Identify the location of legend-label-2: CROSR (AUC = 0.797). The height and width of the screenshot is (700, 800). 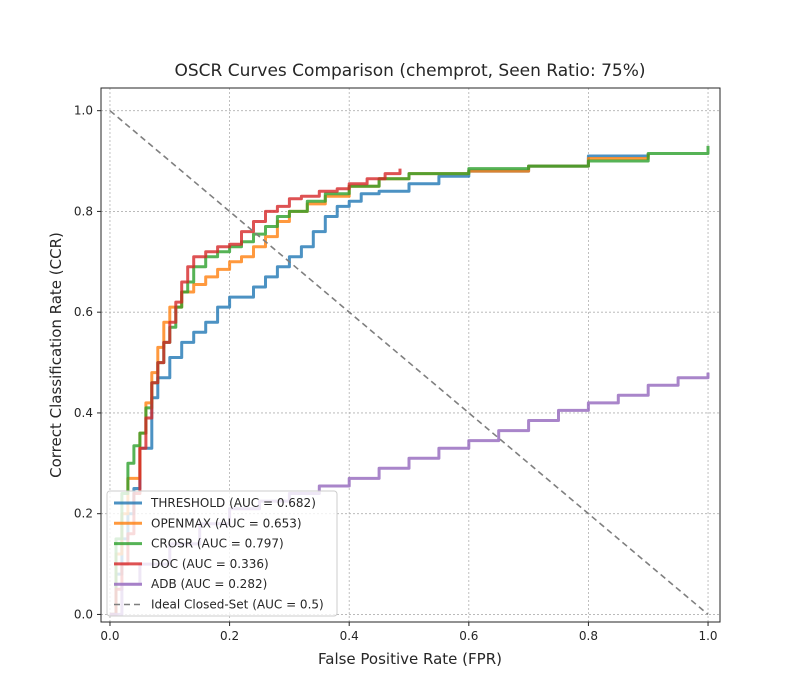
(217, 544).